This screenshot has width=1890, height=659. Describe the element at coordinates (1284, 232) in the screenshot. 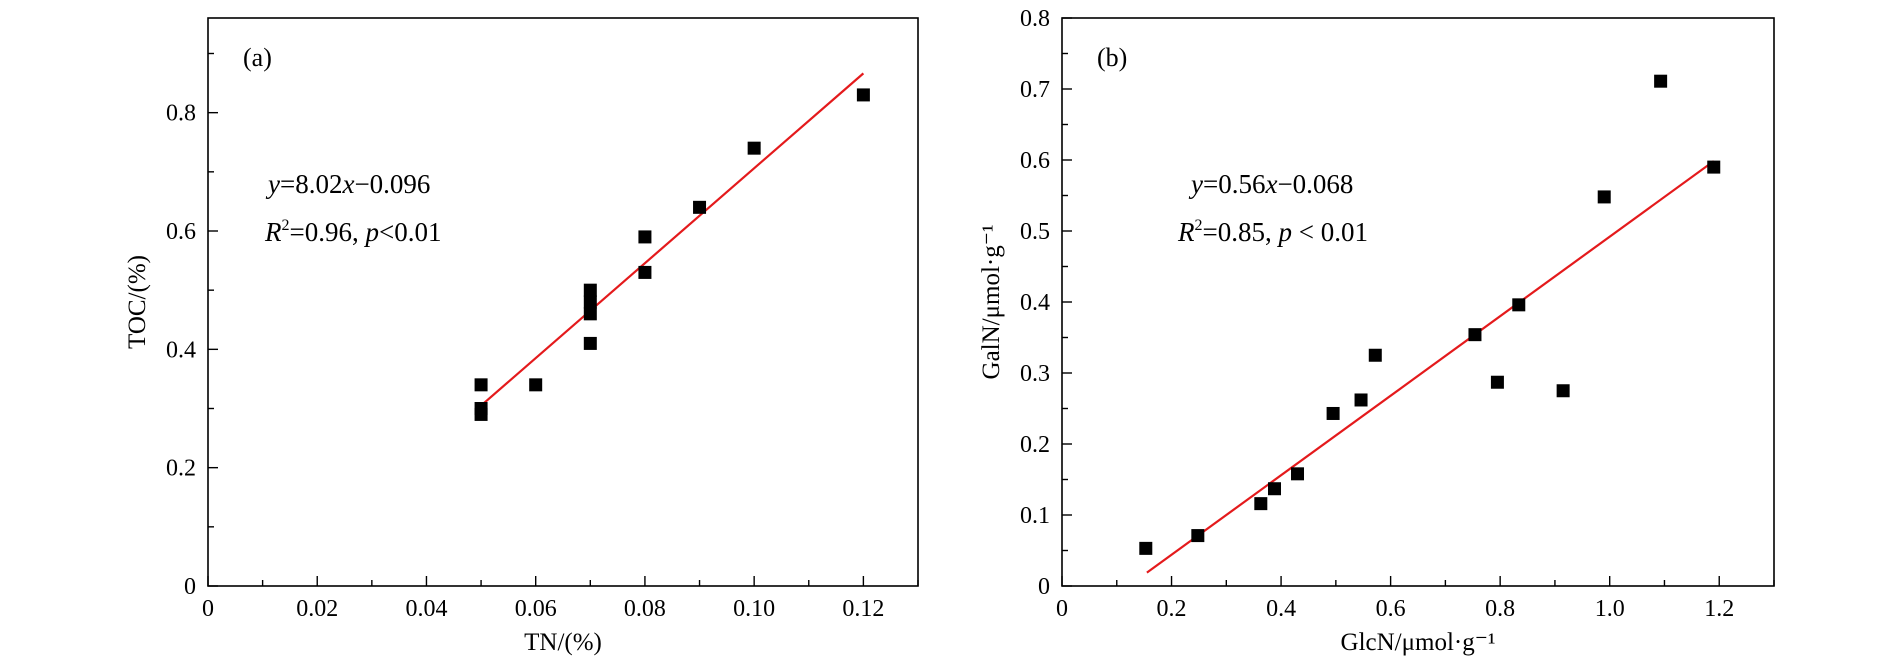

I see `stats-p-var-b: p` at that location.